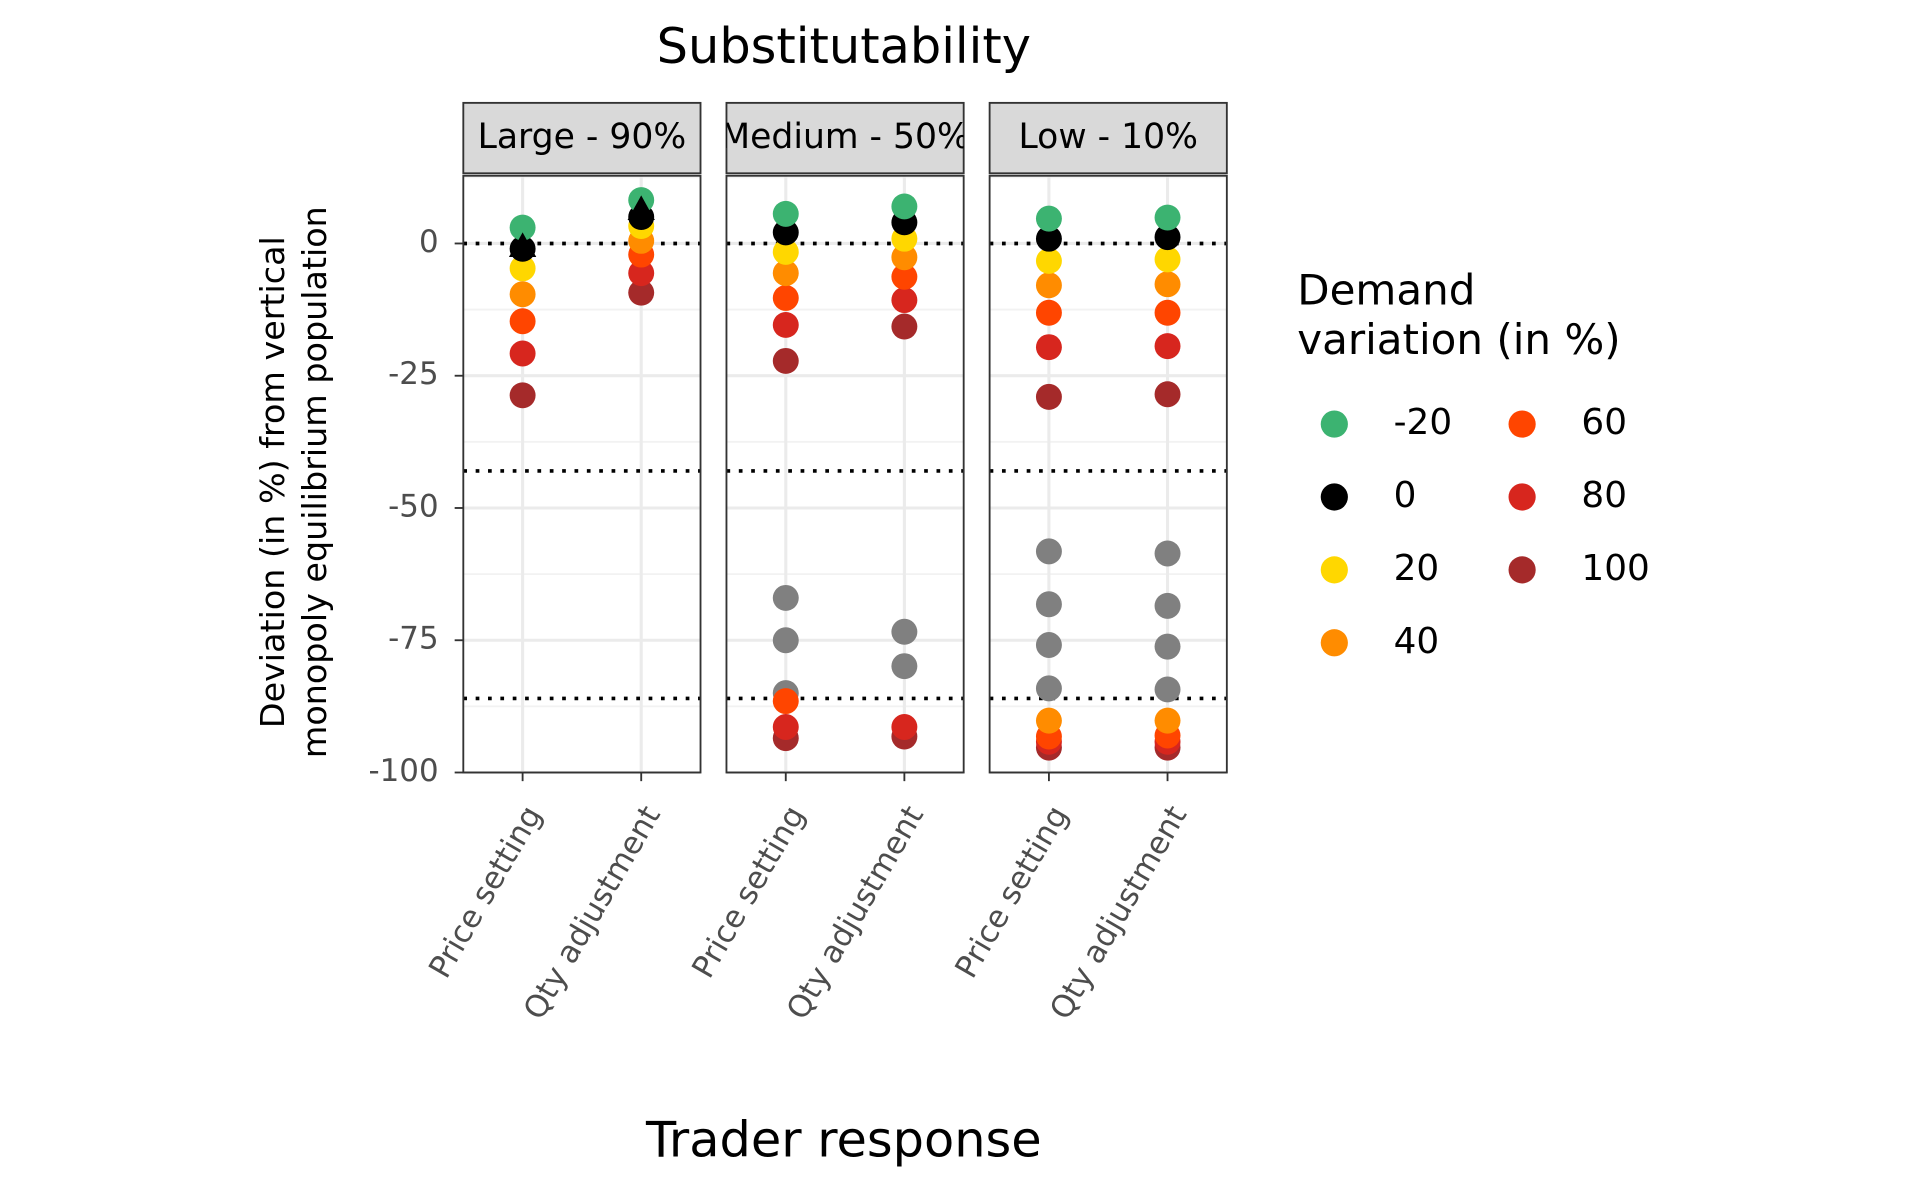 Image resolution: width=1915 pixels, height=1183 pixels. What do you see at coordinates (844, 46) in the screenshot?
I see `chart-title: Substitutability` at bounding box center [844, 46].